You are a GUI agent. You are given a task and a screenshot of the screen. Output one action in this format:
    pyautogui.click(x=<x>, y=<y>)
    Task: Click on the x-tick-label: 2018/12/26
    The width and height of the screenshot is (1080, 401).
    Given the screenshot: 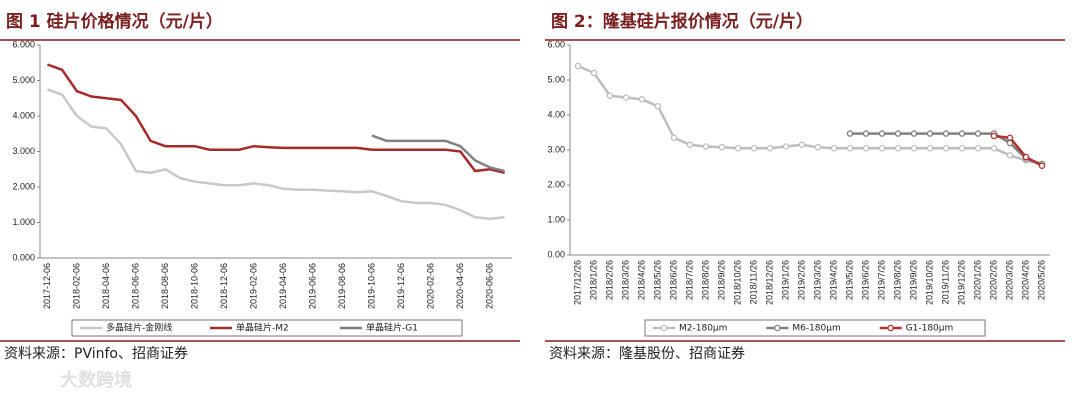 What is the action you would take?
    pyautogui.click(x=769, y=282)
    